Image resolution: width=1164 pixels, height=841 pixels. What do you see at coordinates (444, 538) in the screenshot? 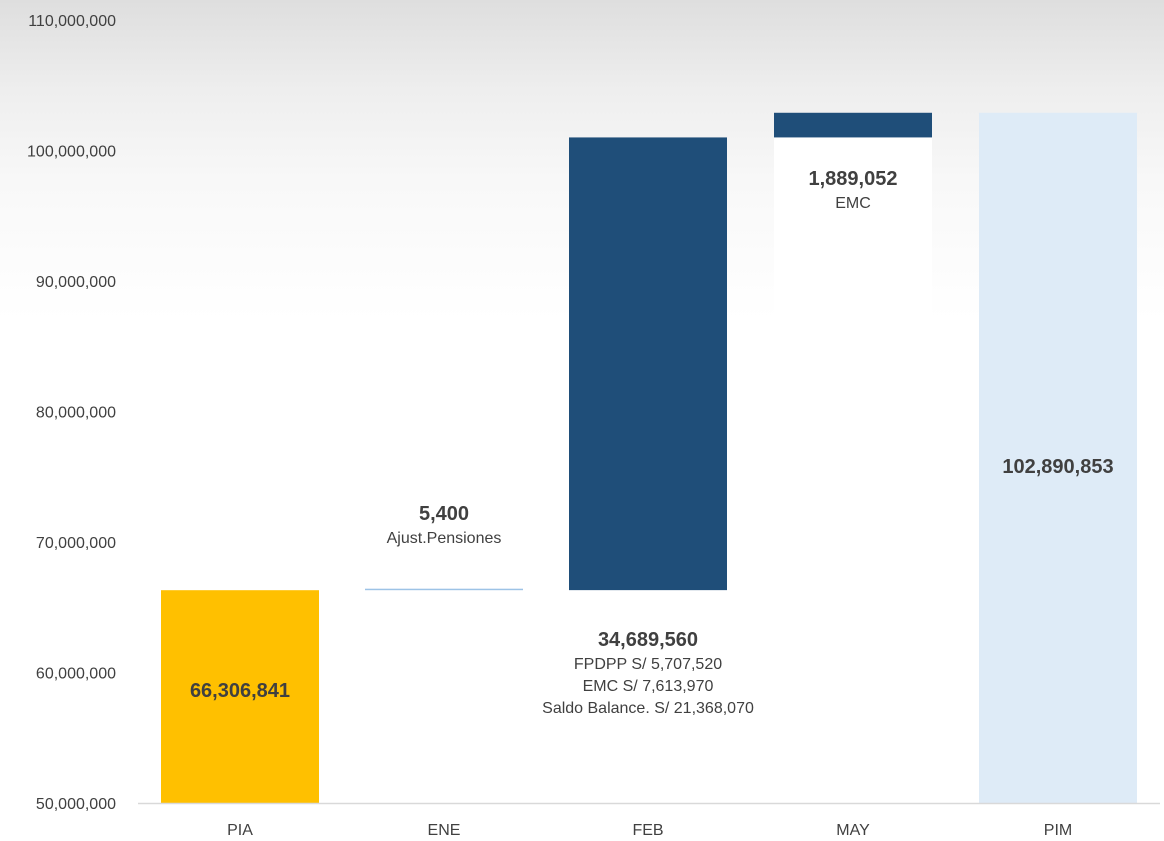
I see `annotation-ene-1: Ajust.Pensiones` at bounding box center [444, 538].